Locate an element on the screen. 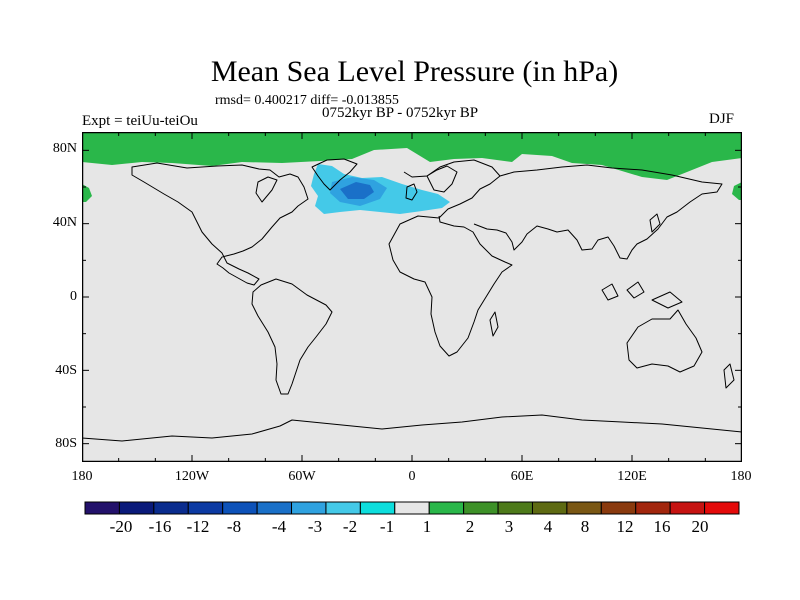 The width and height of the screenshot is (800, 600). south-america-coast is located at coordinates (292, 336).